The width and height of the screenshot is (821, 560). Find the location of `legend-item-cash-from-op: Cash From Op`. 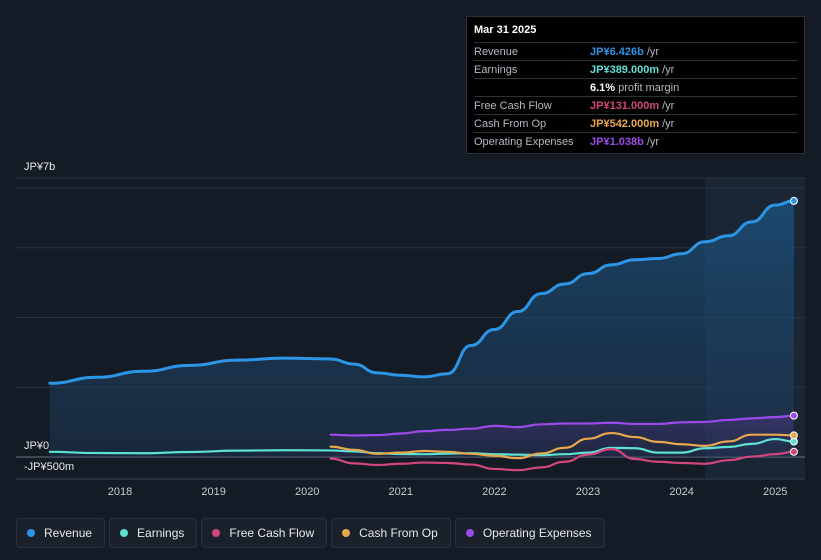

legend-item-cash-from-op: Cash From Op is located at coordinates (391, 533).